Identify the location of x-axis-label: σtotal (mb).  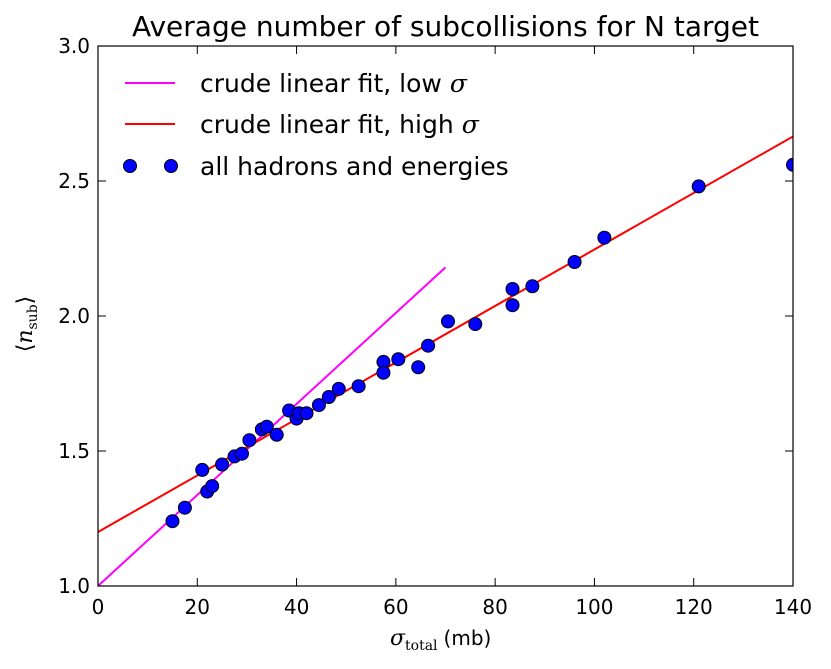
(440, 640).